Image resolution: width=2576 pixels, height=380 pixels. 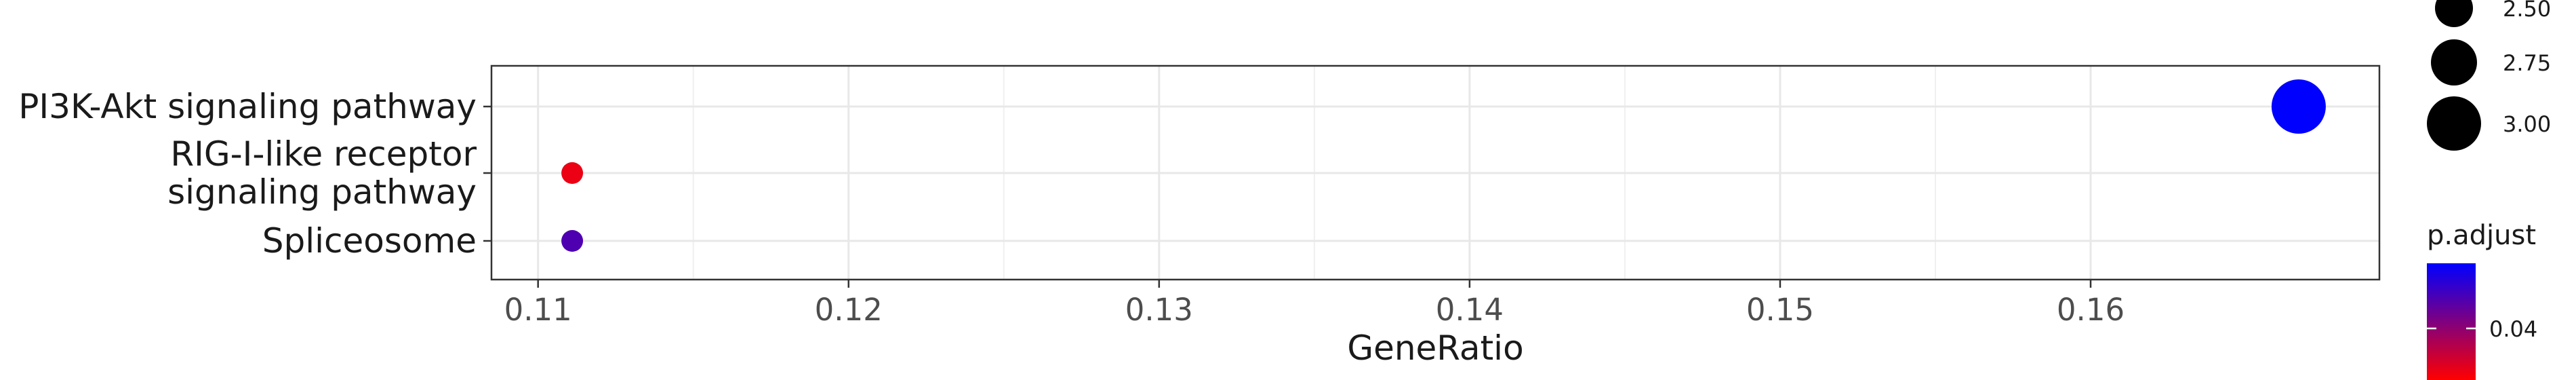 What do you see at coordinates (1780, 310) in the screenshot?
I see `x-tick-label: 0.15` at bounding box center [1780, 310].